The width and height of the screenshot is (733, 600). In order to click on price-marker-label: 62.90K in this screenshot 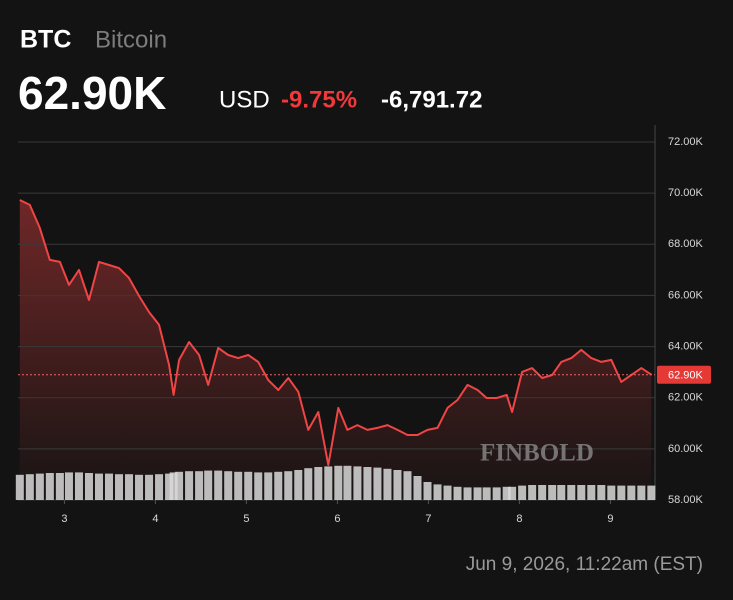, I will do `click(686, 376)`.